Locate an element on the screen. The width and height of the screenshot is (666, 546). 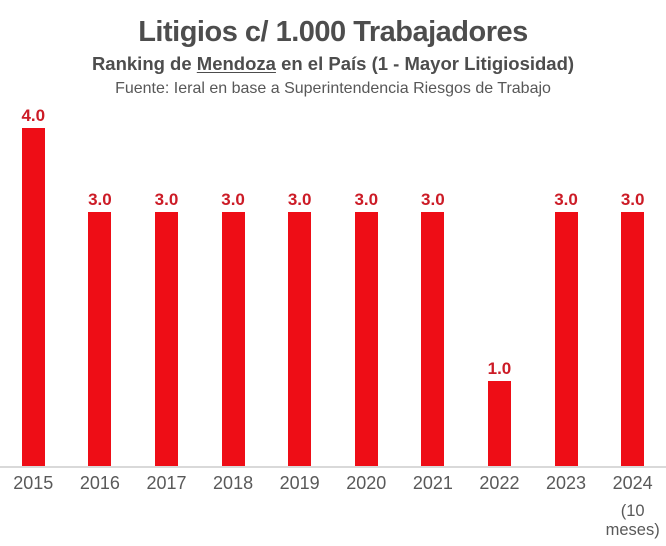
subtitle-underlined-region: Mendoza is located at coordinates (236, 64).